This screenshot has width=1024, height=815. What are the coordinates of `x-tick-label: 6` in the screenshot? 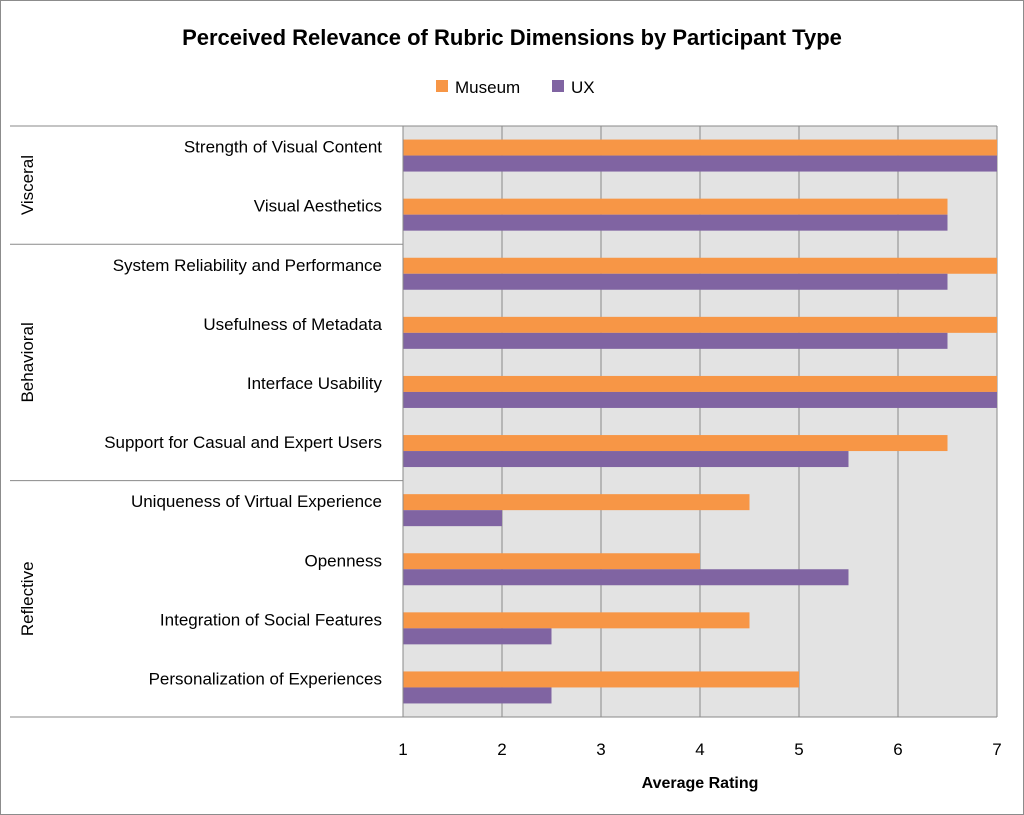 It's located at (897, 749).